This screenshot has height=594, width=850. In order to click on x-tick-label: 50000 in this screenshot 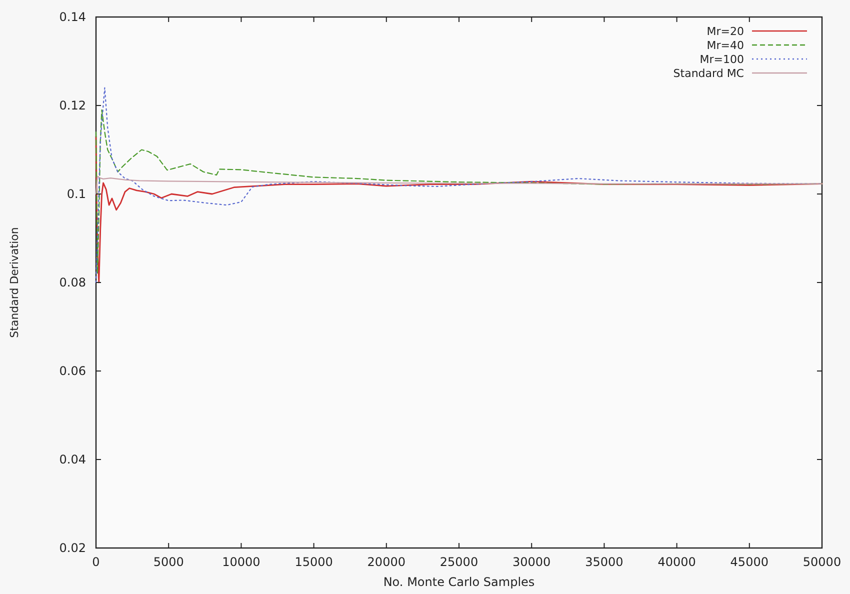, I will do `click(822, 562)`.